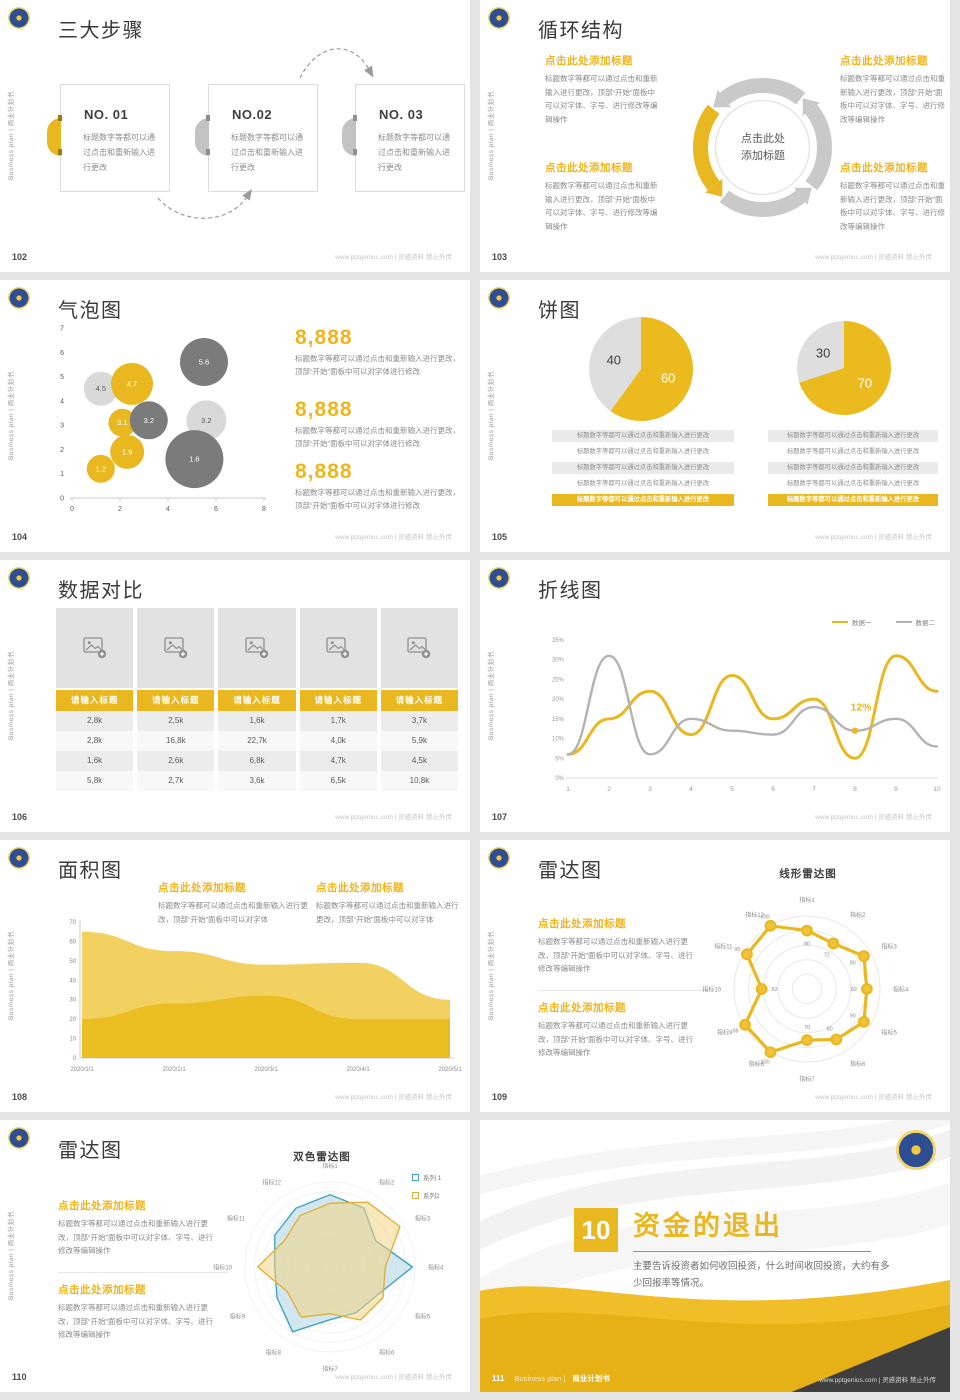 This screenshot has width=960, height=1400. I want to click on legend-swatch, so click(903, 622).